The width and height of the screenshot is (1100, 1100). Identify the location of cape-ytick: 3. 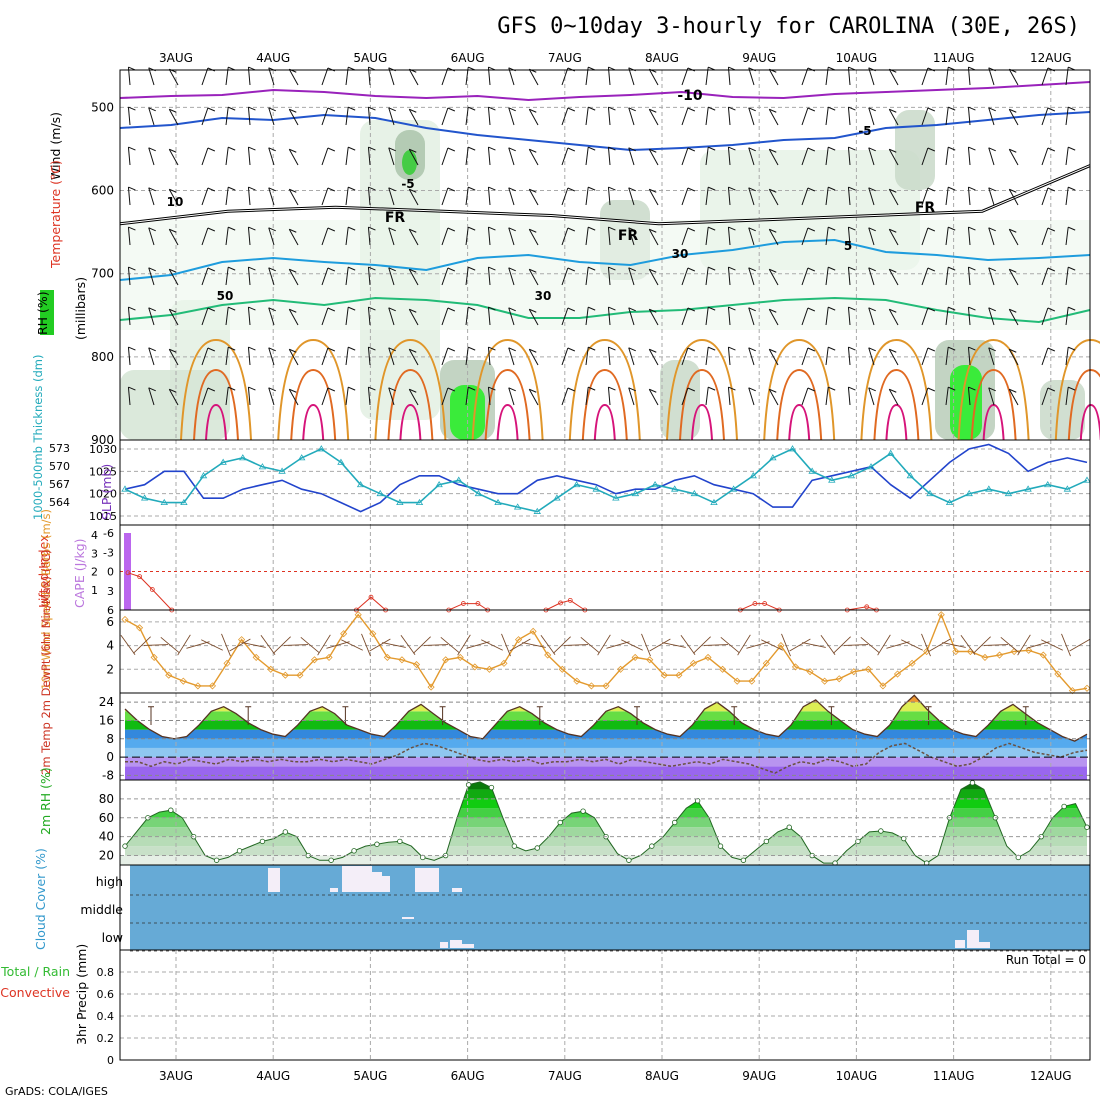
(94, 553).